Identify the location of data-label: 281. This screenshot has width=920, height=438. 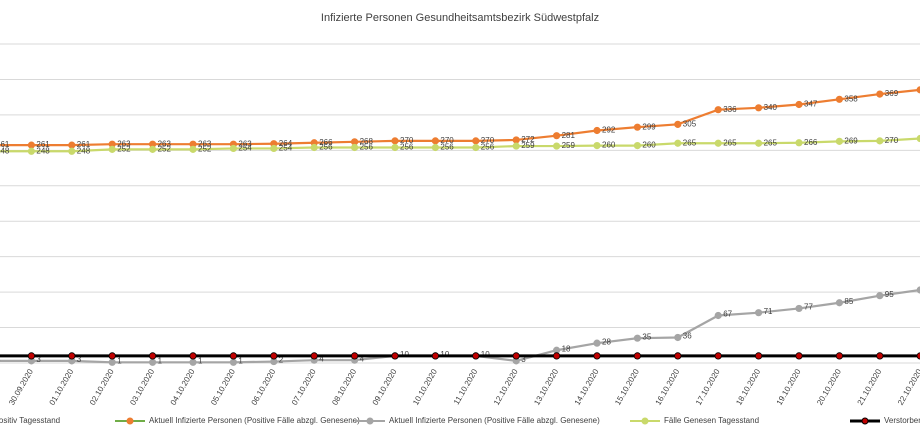
(569, 135).